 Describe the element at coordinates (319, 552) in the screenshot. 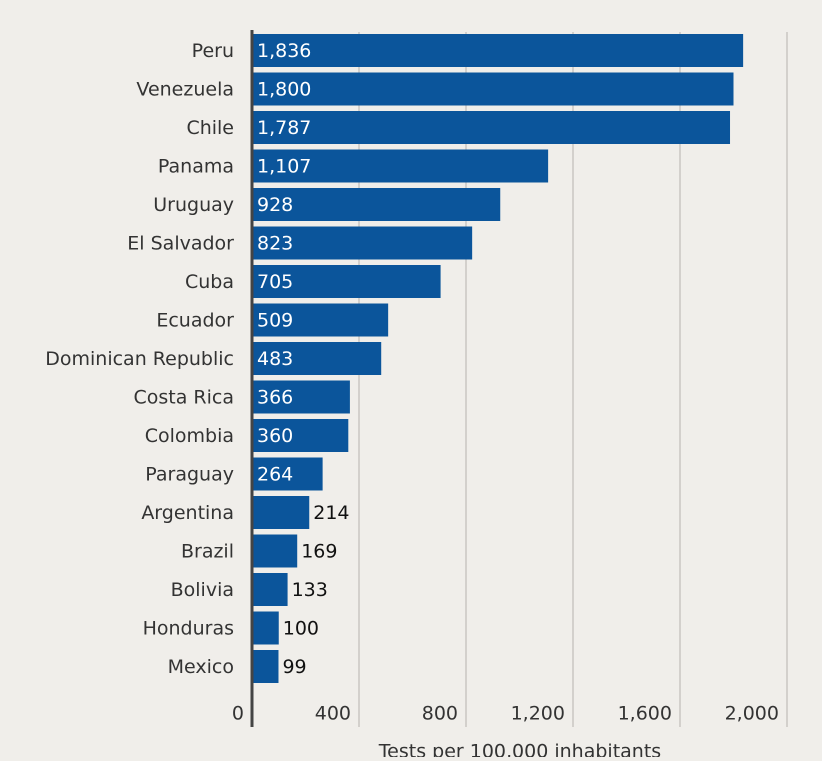

I see `value-label: 169` at that location.